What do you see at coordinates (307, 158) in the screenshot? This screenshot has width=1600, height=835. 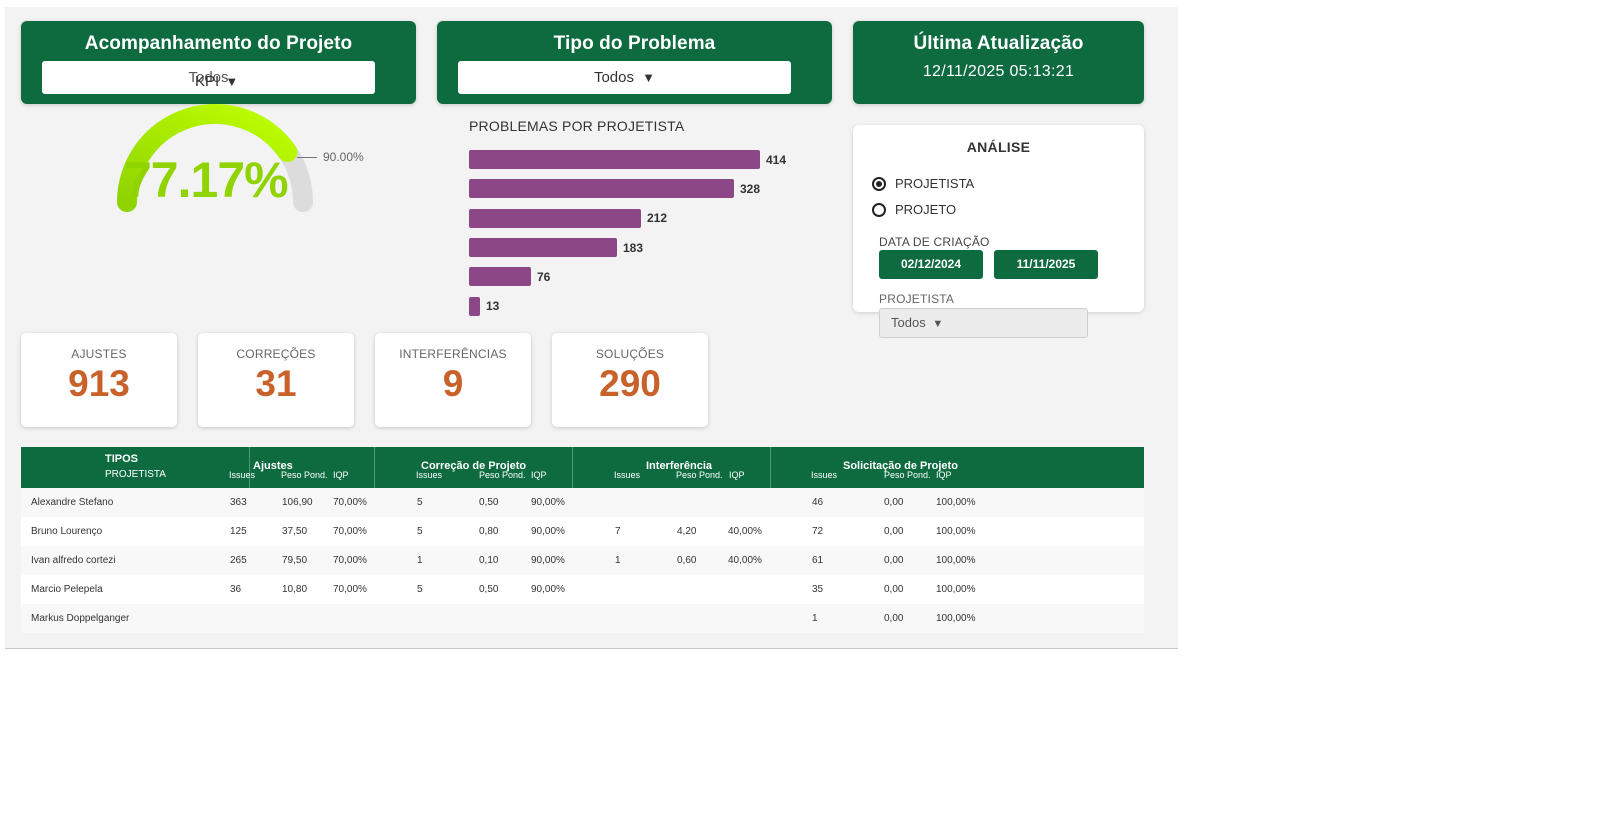 I see `gauge-target-tick` at bounding box center [307, 158].